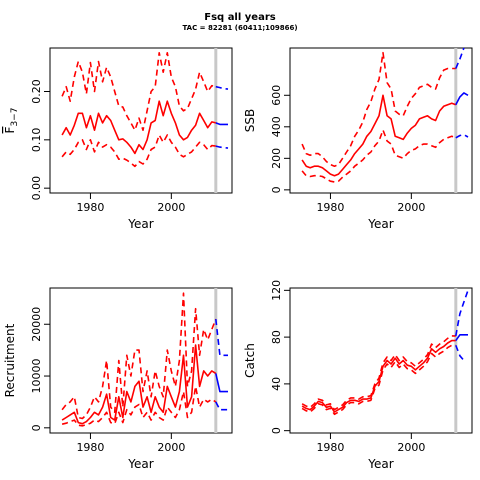 The height and width of the screenshot is (480, 480). Describe the element at coordinates (411, 207) in the screenshot. I see `ssb-x-tick-label: 2000` at that location.